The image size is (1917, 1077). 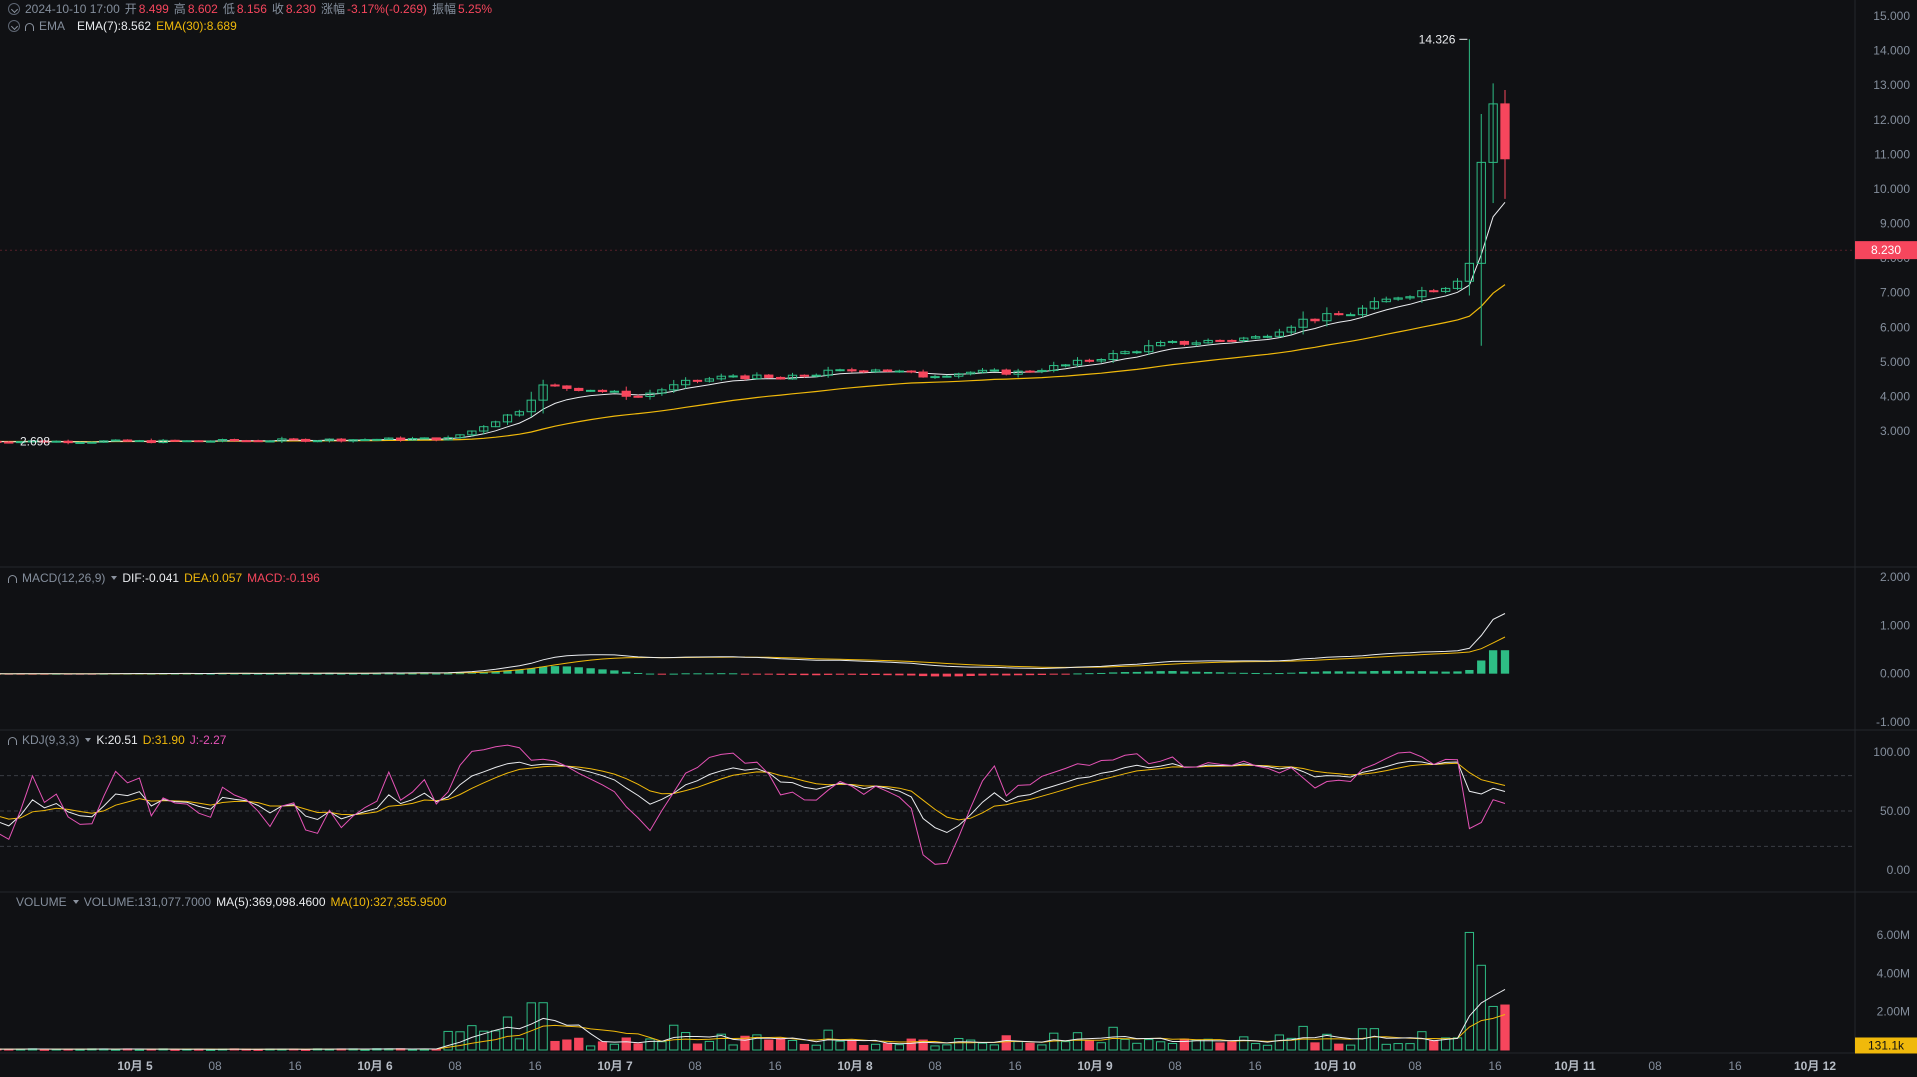 What do you see at coordinates (386, 9) in the screenshot?
I see `change-value: -3.17%(-0.269)` at bounding box center [386, 9].